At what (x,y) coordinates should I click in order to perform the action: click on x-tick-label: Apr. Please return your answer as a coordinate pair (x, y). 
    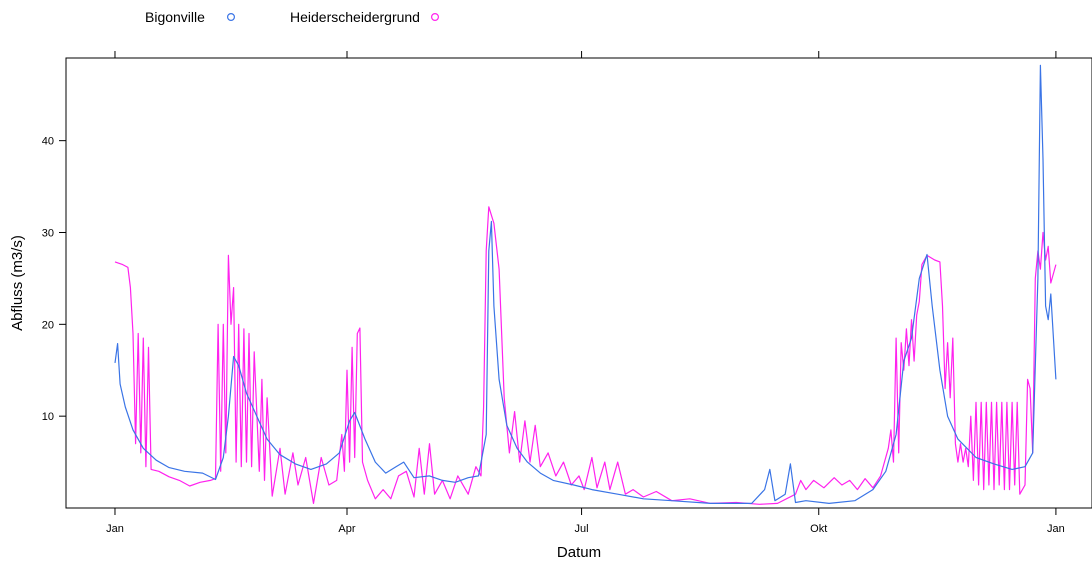
    Looking at the image, I should click on (346, 529).